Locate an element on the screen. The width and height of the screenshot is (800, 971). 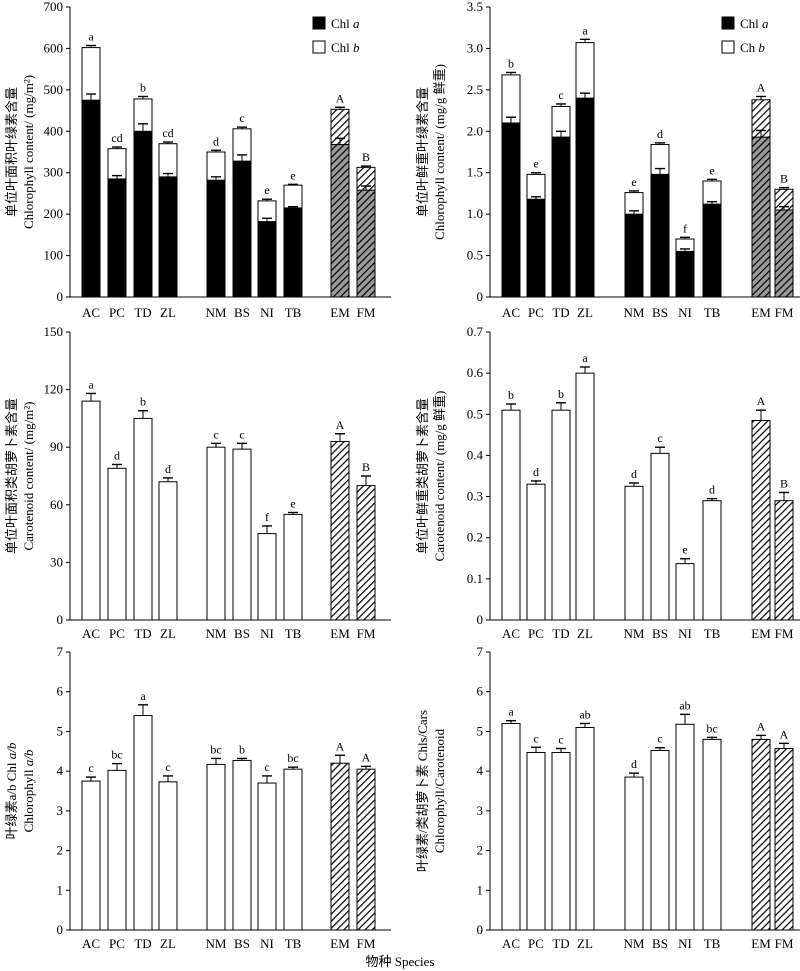
y-tick-label: 0.4 is located at coordinates (475, 454).